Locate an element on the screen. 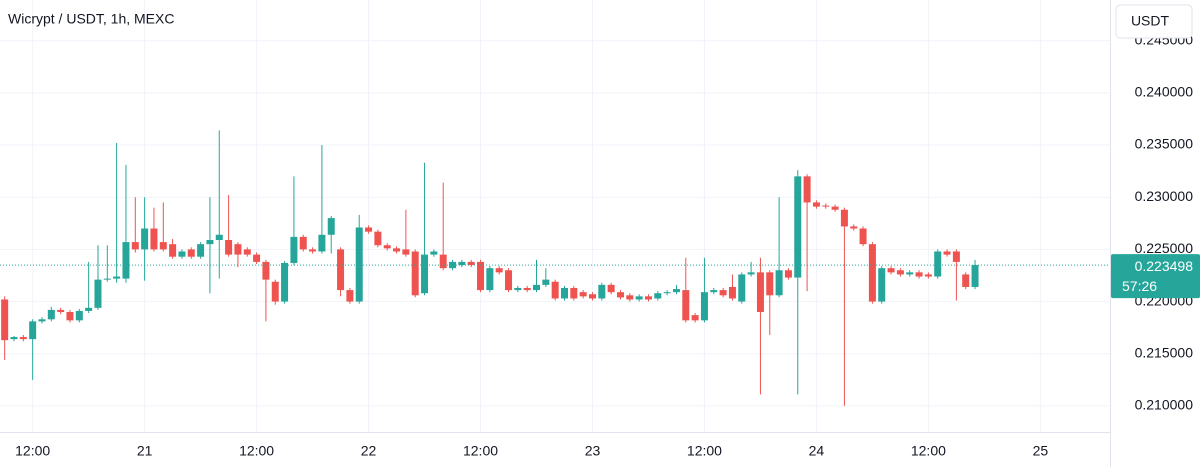 The width and height of the screenshot is (1200, 467). y-tick-label: 0.215000 is located at coordinates (1164, 352).